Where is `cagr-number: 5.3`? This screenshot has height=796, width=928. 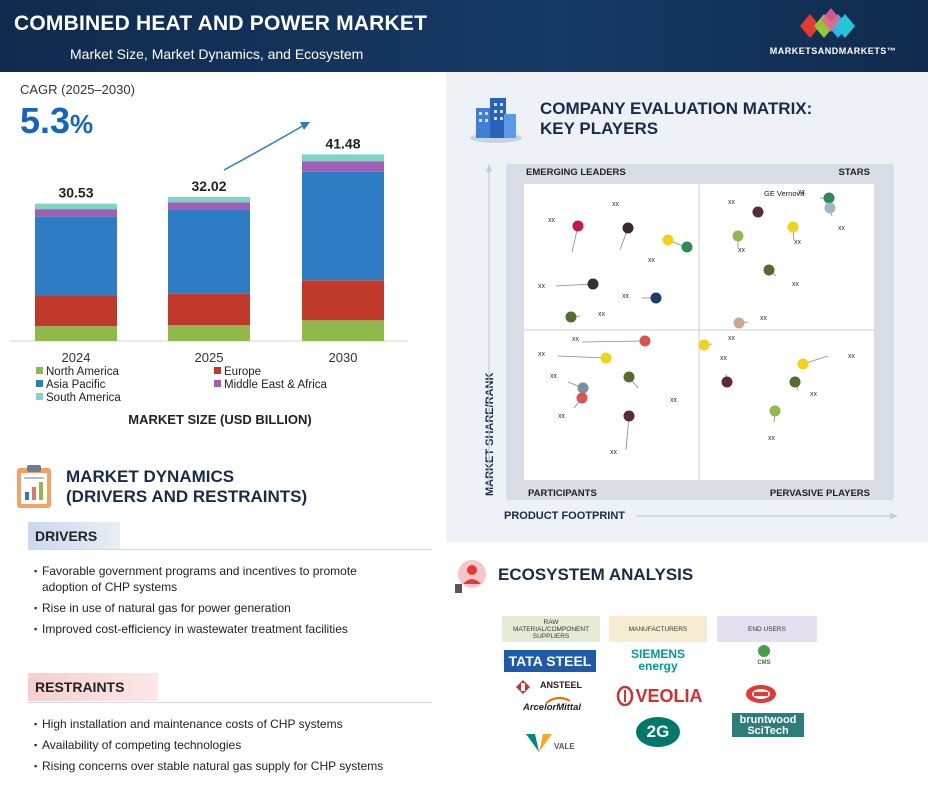 cagr-number: 5.3 is located at coordinates (45, 120).